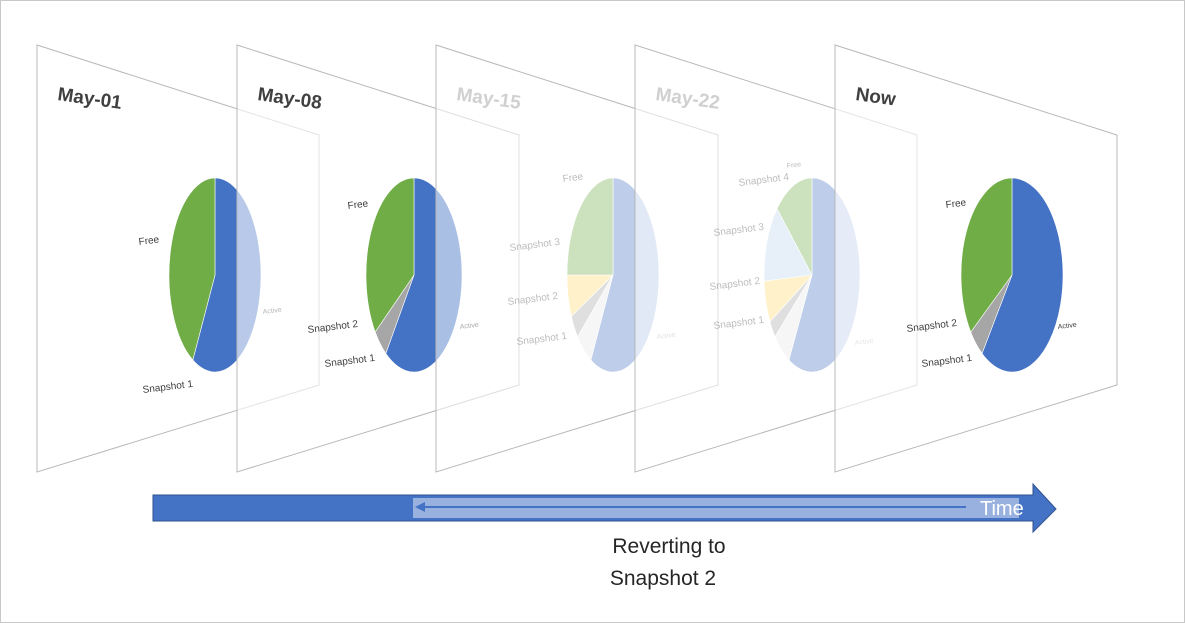  Describe the element at coordinates (668, 546) in the screenshot. I see `caption-line-1: Reverting to` at that location.